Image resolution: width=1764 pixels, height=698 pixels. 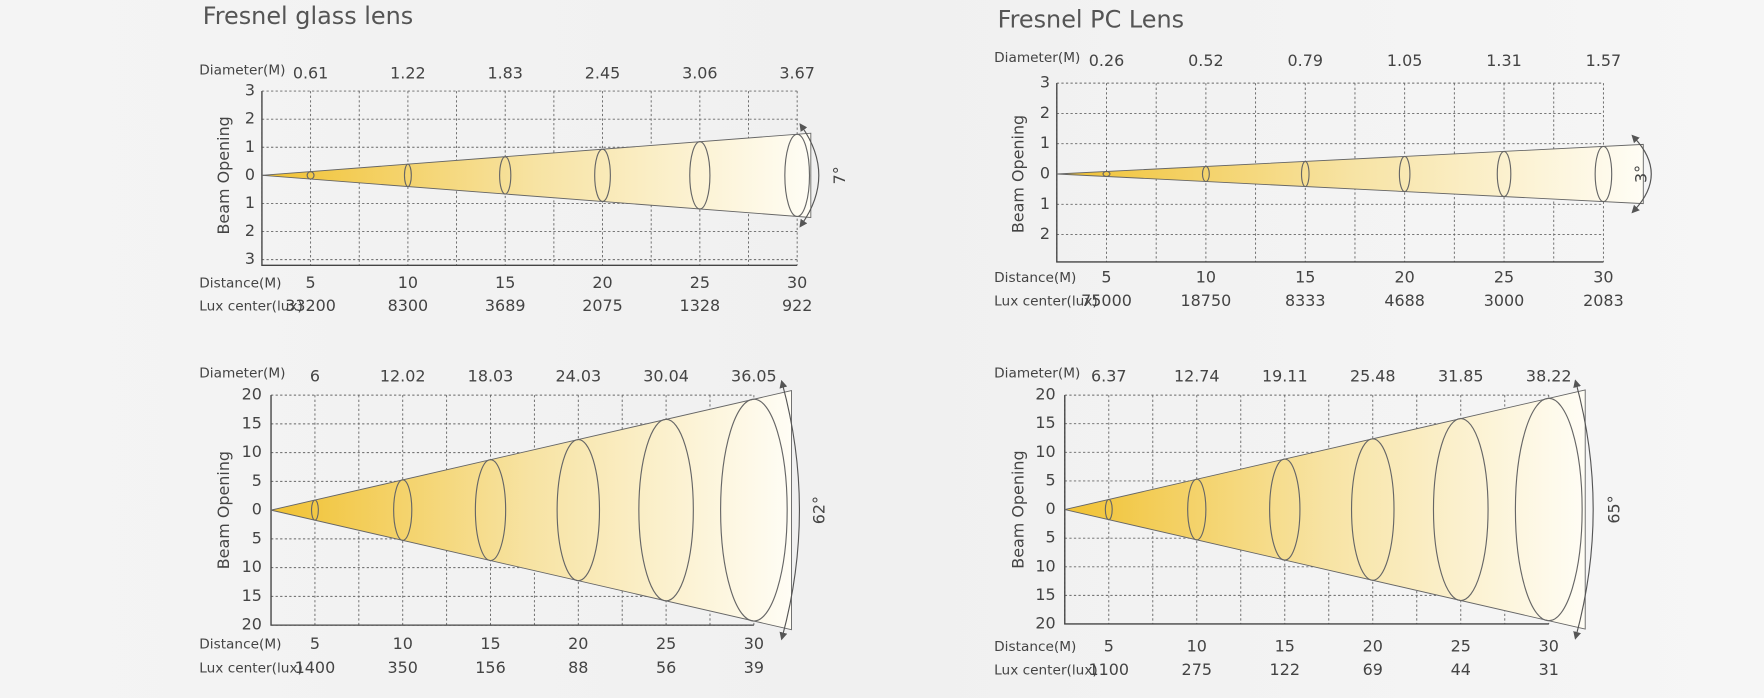 I want to click on diameter-value: 19.11, so click(x=1285, y=375).